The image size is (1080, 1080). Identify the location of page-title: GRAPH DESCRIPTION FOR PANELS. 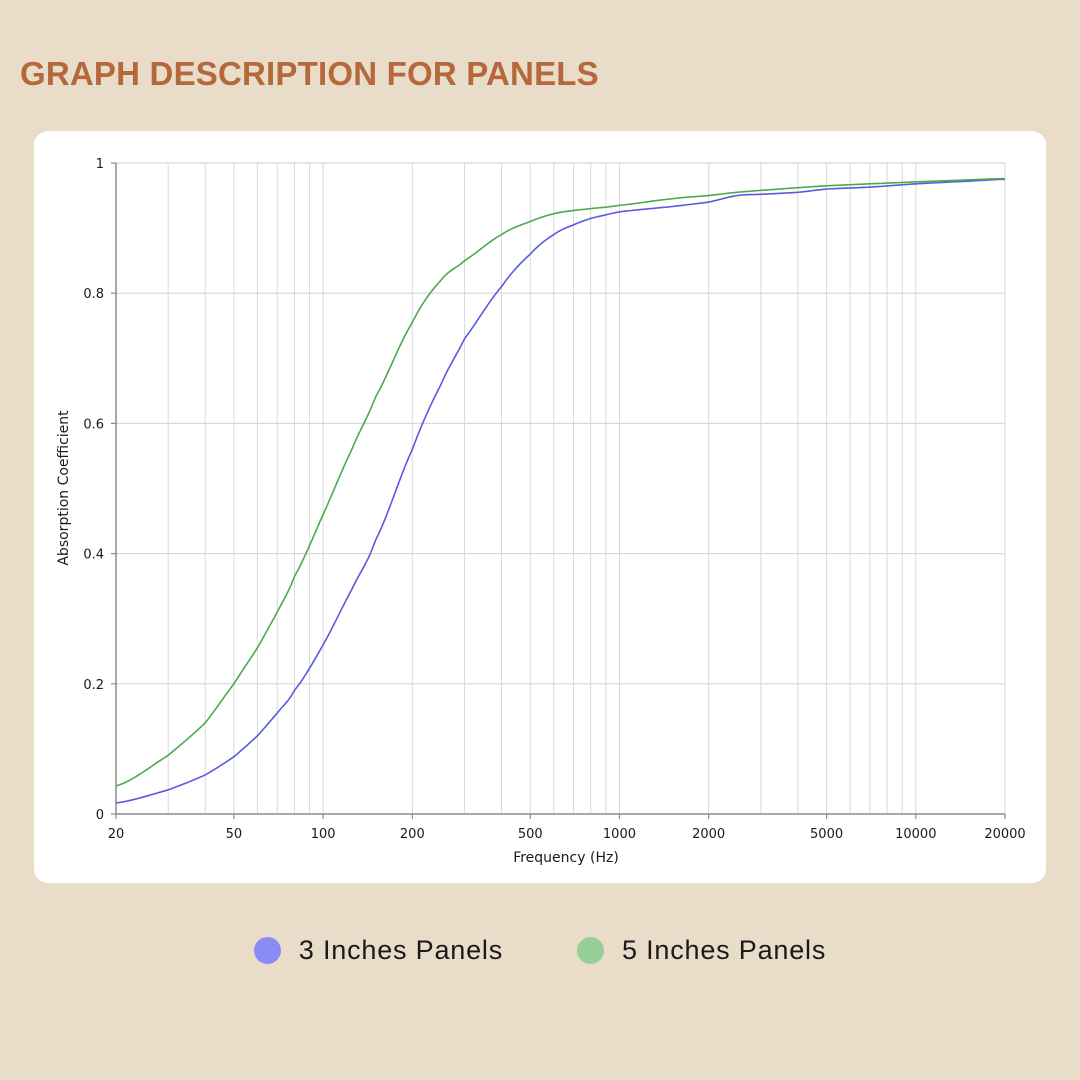
(309, 73).